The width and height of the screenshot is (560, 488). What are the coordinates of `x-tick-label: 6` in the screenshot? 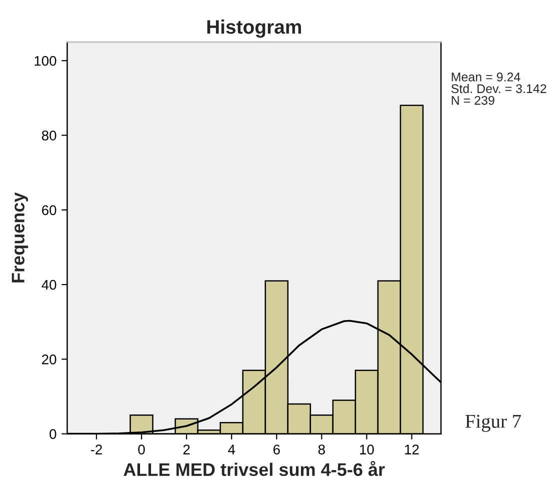 It's located at (276, 449).